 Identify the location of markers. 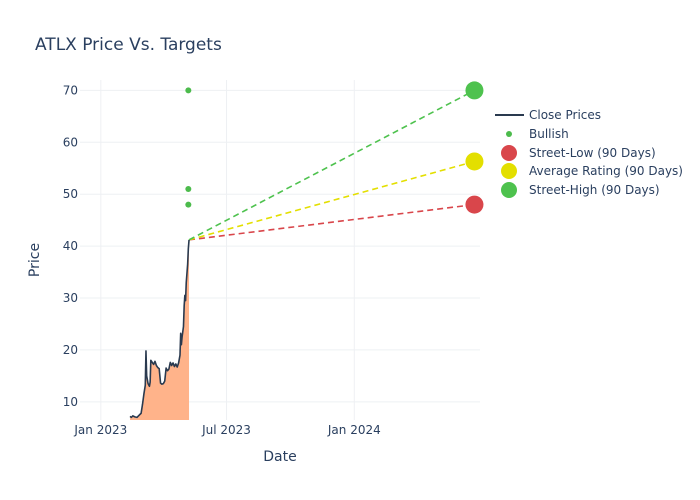
(334, 147).